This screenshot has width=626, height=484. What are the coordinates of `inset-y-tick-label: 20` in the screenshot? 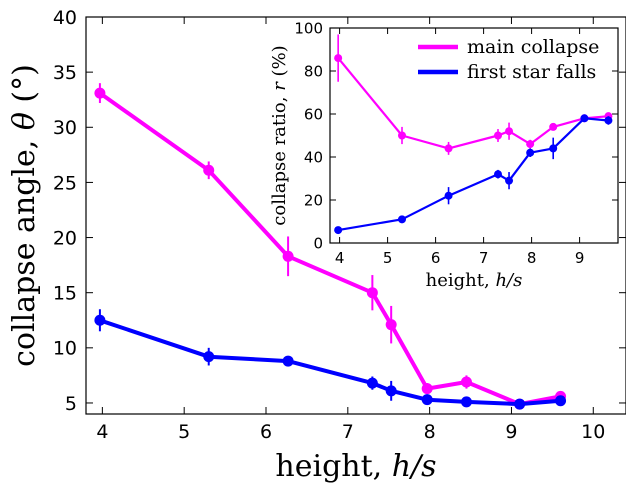 It's located at (313, 200).